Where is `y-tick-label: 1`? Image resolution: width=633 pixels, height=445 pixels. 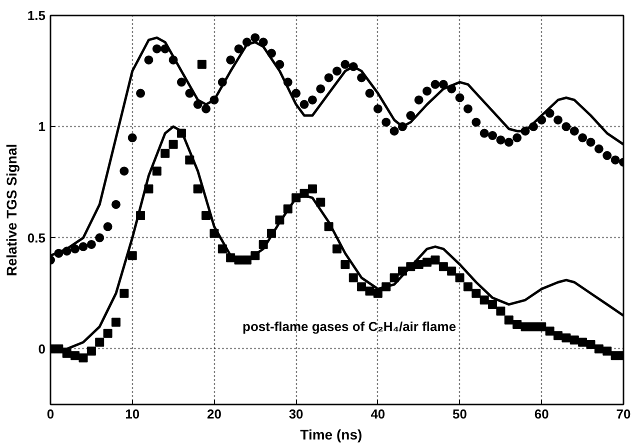
y-tick-label: 1 is located at coordinates (42, 126).